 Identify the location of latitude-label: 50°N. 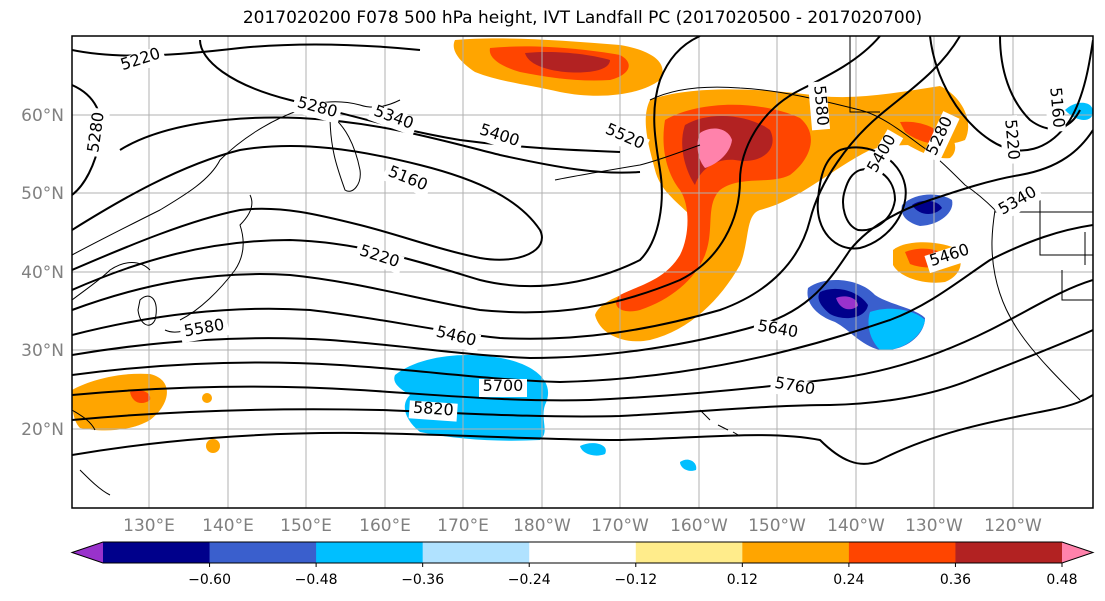
(42, 194).